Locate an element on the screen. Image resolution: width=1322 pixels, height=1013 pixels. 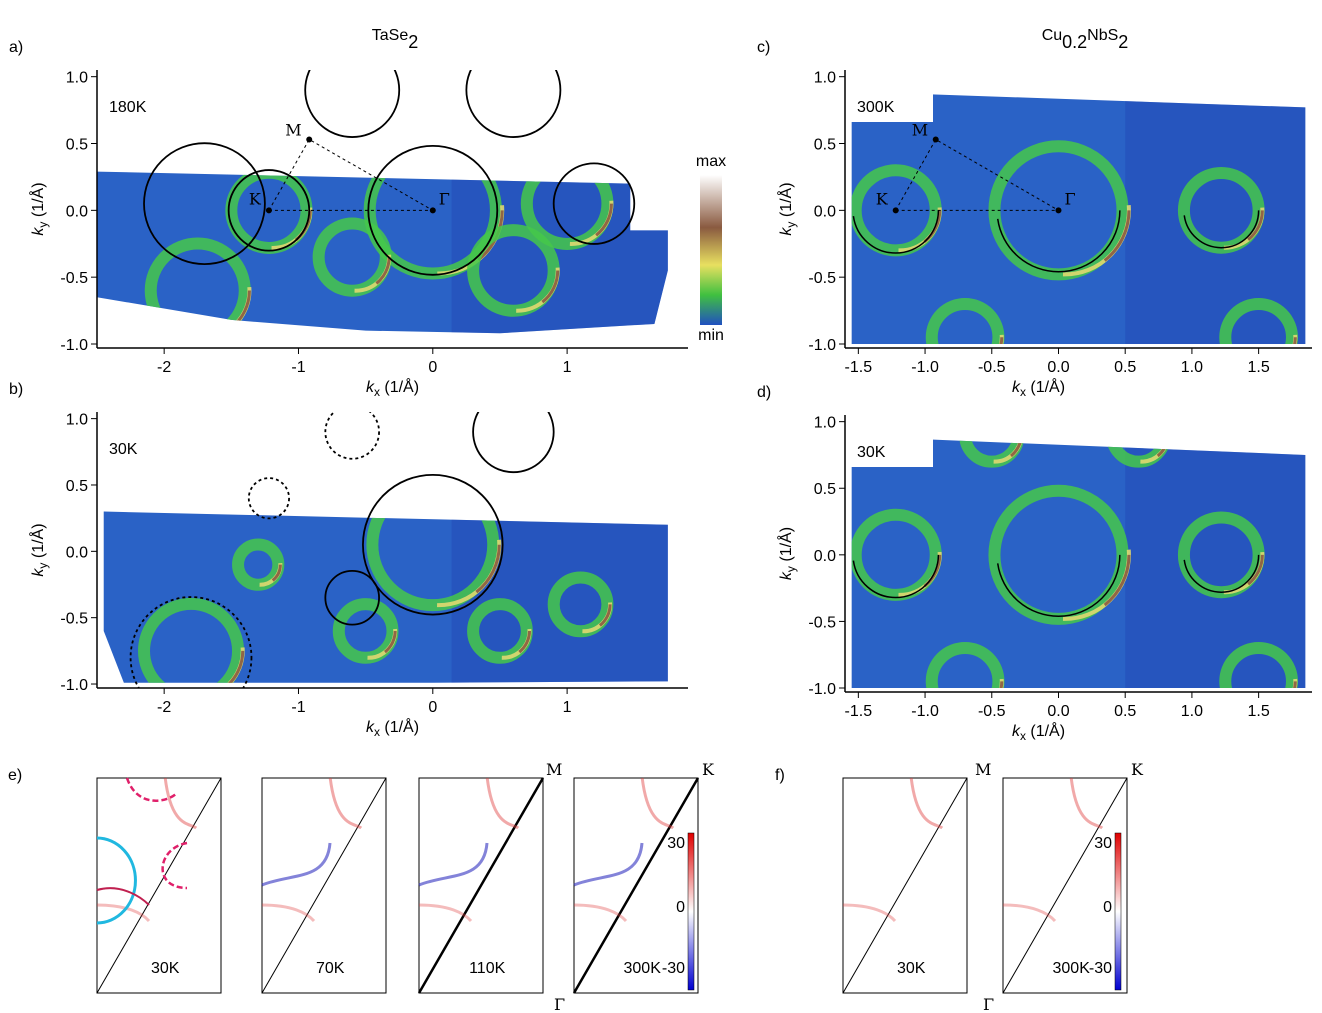
x-axis-label: kx (1/Å) is located at coordinates (392, 388).